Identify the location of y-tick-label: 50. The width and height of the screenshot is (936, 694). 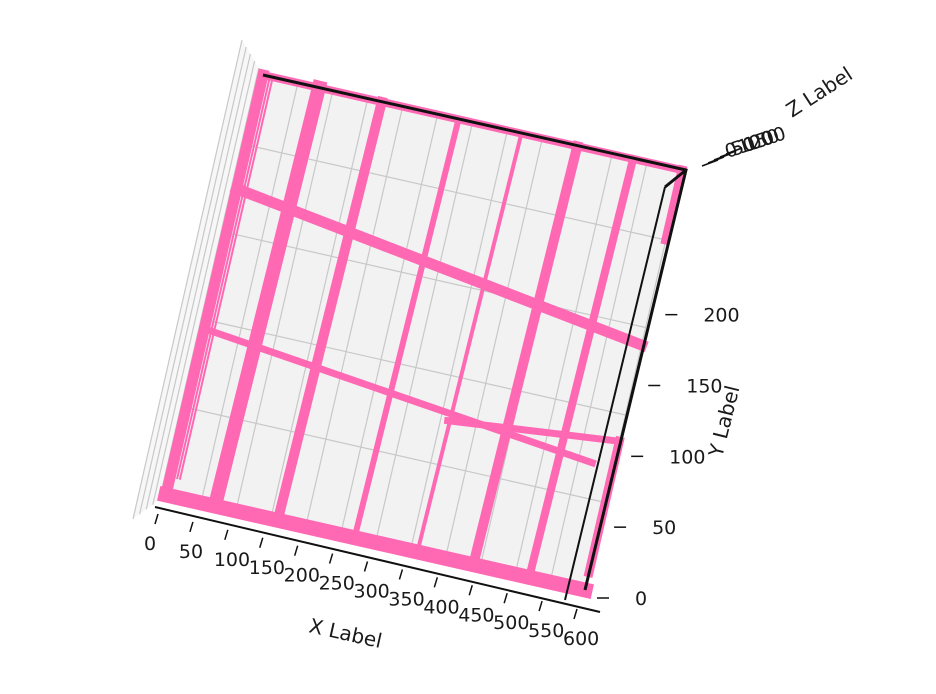
(664, 528).